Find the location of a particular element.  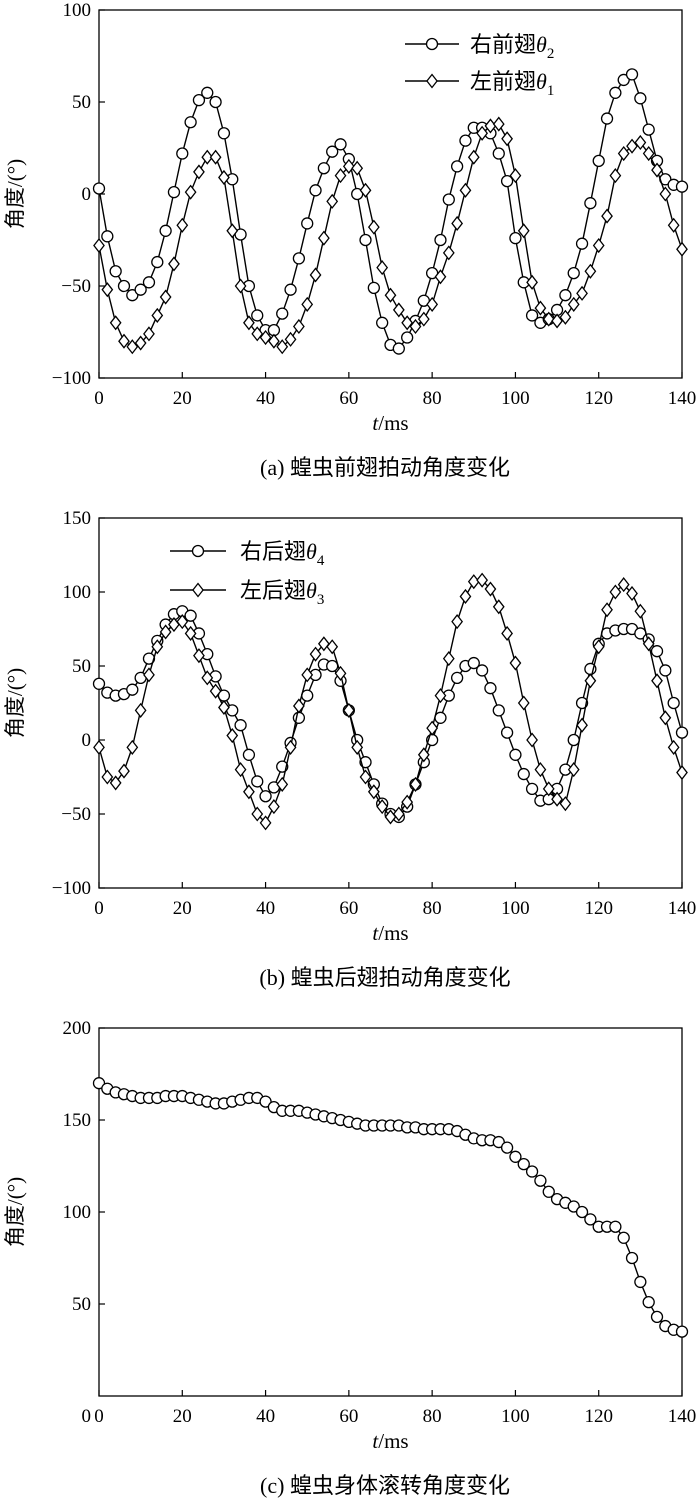

x-tick-label: 120 is located at coordinates (598, 1416).